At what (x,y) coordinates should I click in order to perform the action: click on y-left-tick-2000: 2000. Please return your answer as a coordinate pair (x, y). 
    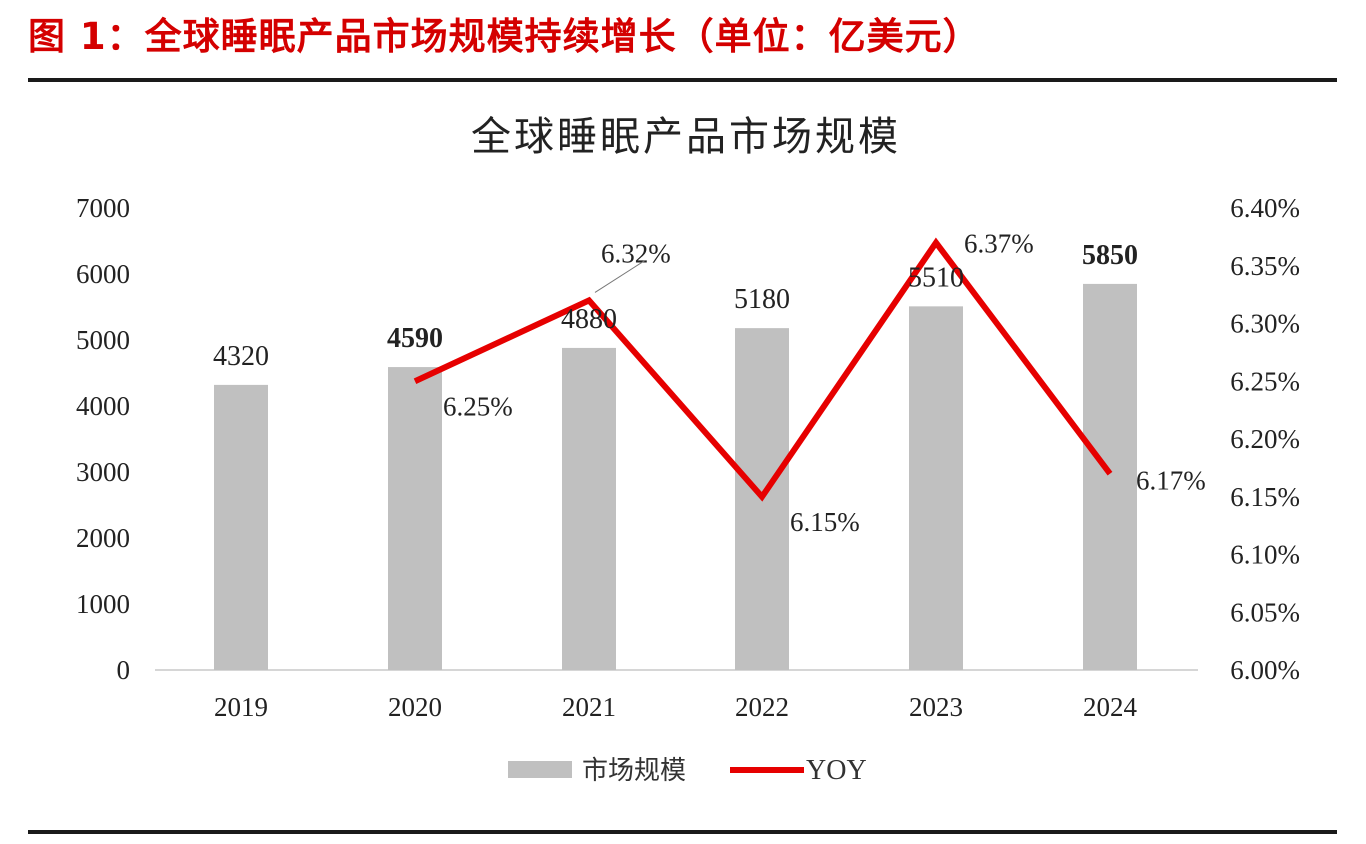
    Looking at the image, I should click on (103, 538).